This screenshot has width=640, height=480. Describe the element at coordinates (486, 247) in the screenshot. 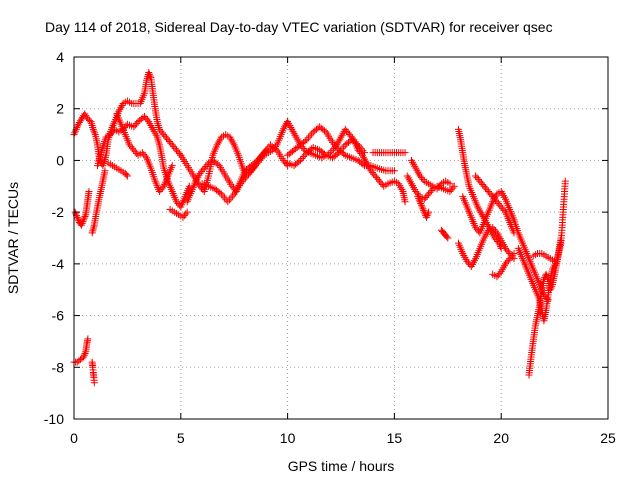

I see `series-late-cluster-b` at that location.